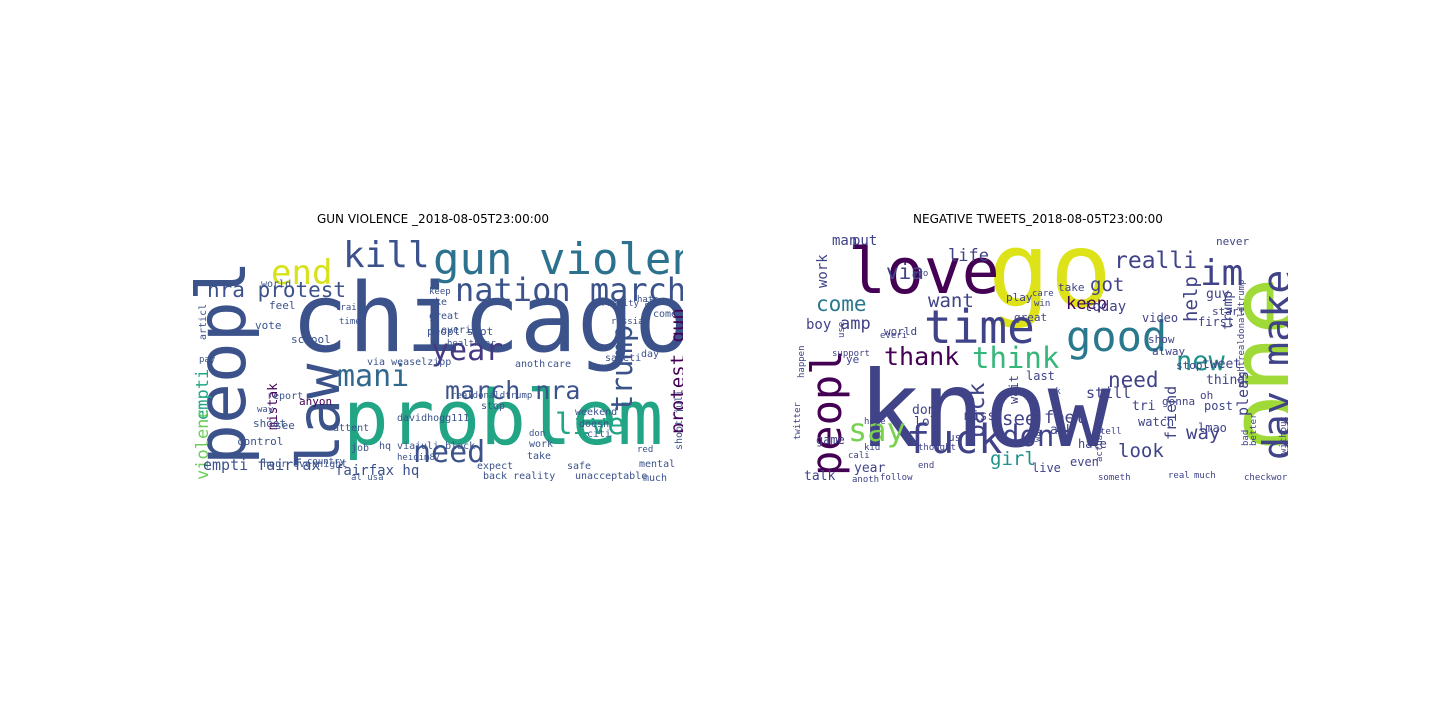 The width and height of the screenshot is (1440, 720). I want to click on word-tri: tri, so click(1144, 406).